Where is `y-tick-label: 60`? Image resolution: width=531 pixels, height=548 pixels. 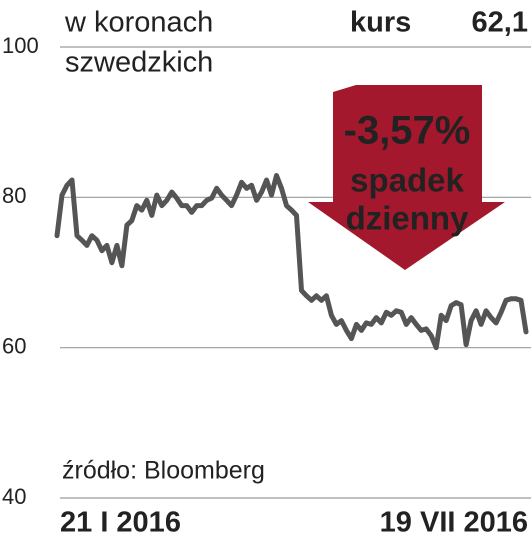
y-tick-label: 60 is located at coordinates (14, 345).